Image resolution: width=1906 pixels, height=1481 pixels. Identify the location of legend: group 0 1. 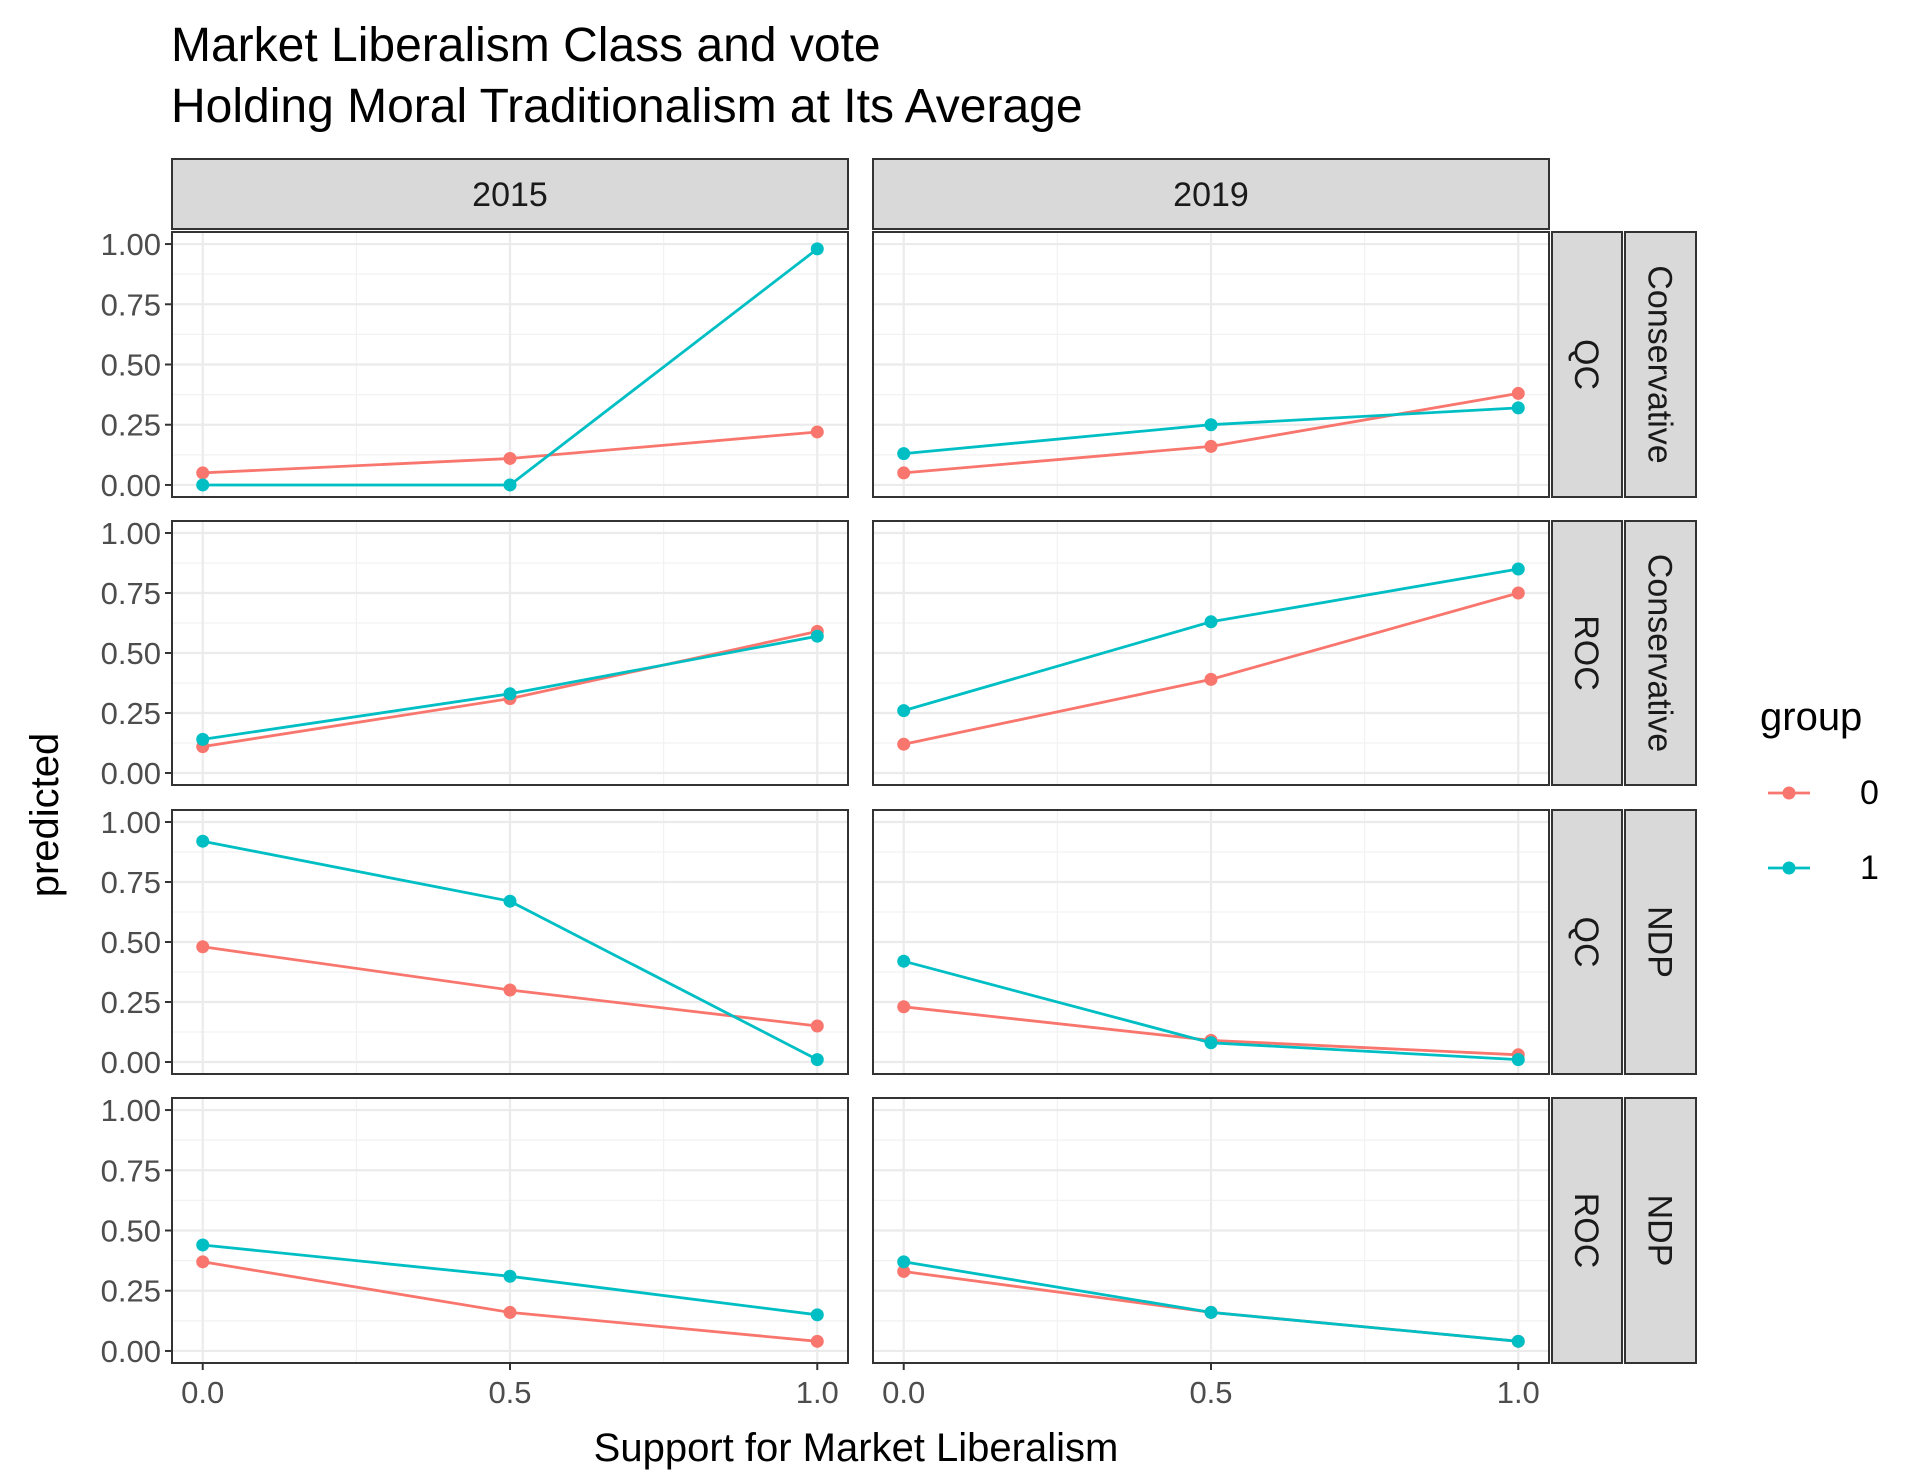
(1819, 791).